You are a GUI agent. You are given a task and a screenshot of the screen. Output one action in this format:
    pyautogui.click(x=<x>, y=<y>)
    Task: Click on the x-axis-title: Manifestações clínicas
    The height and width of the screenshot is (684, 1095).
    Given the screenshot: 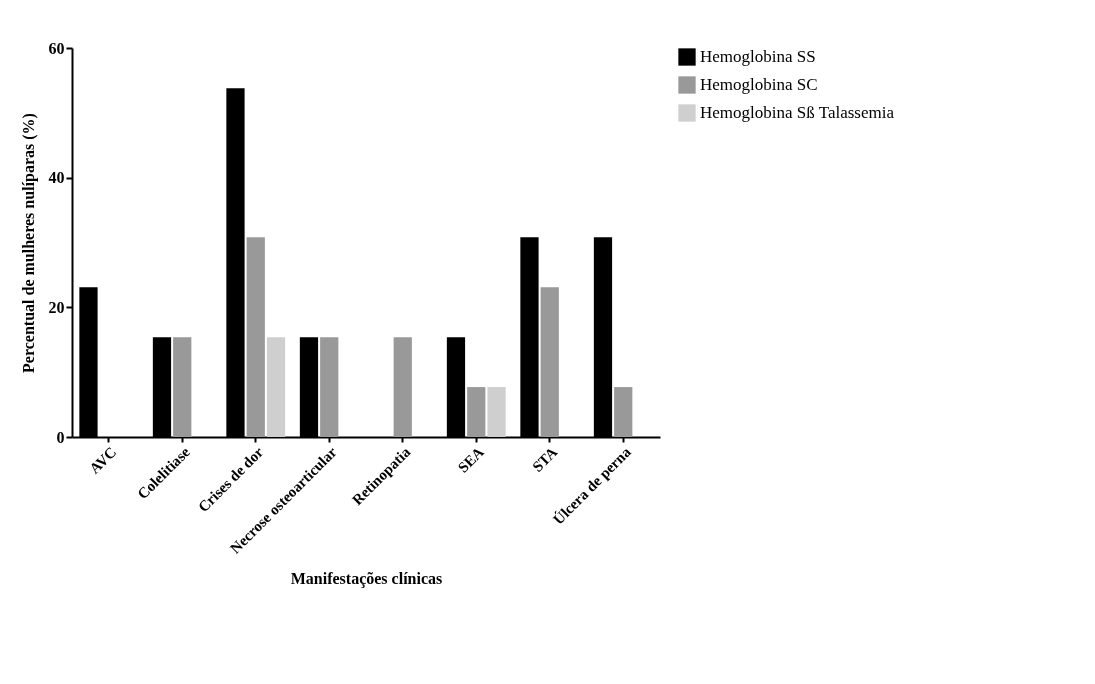 What is the action you would take?
    pyautogui.click(x=366, y=578)
    